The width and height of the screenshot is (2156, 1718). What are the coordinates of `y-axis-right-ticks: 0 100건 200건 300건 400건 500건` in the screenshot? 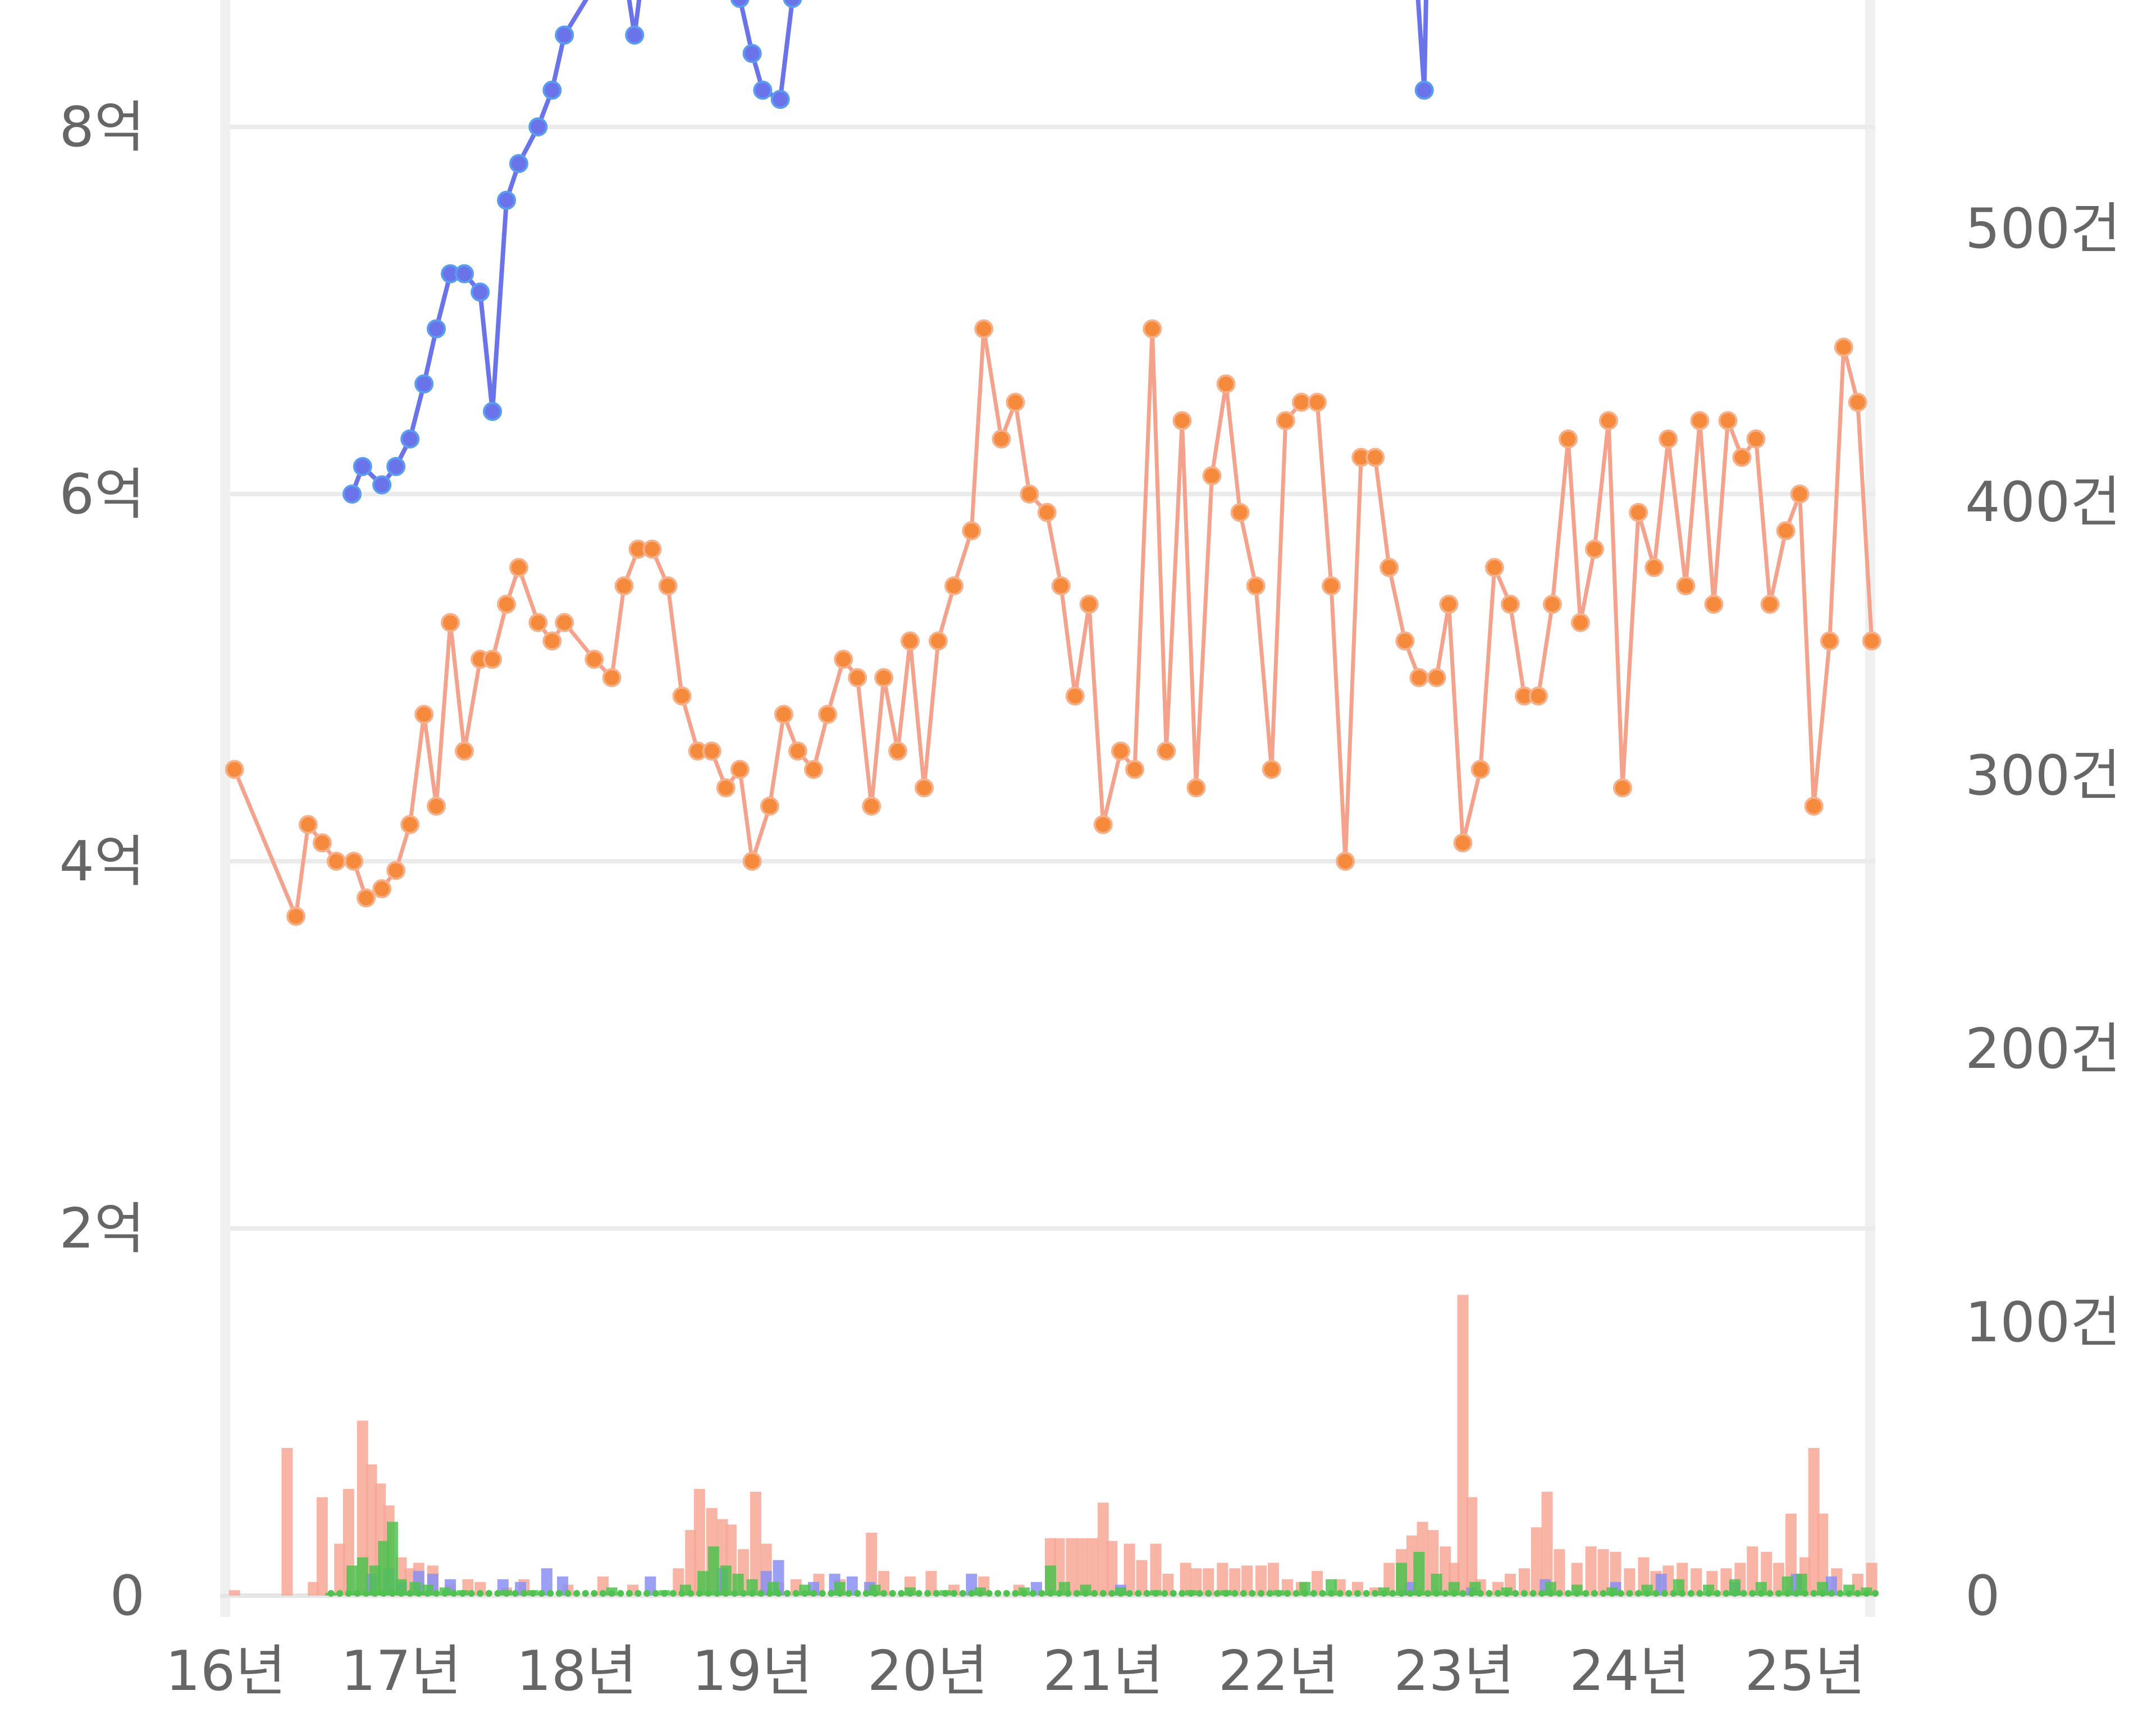 It's located at (2043, 912).